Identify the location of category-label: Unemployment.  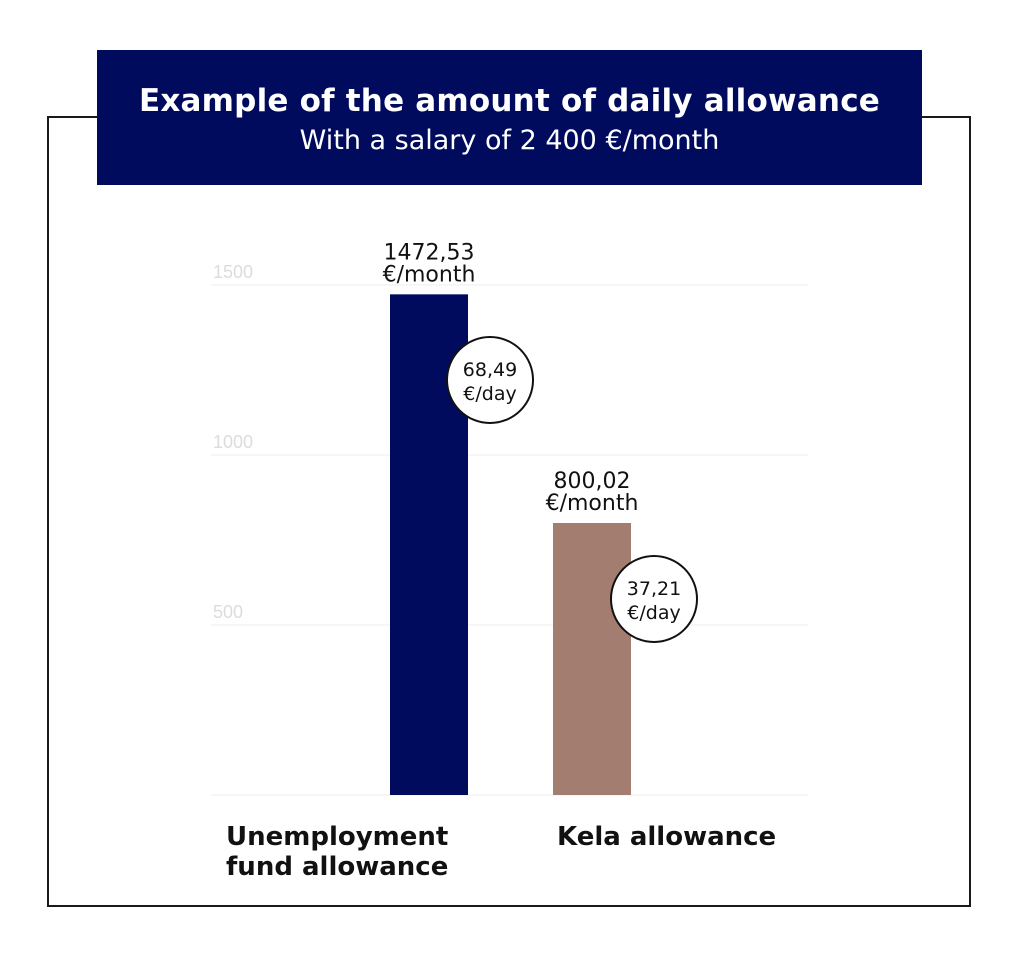
(337, 837).